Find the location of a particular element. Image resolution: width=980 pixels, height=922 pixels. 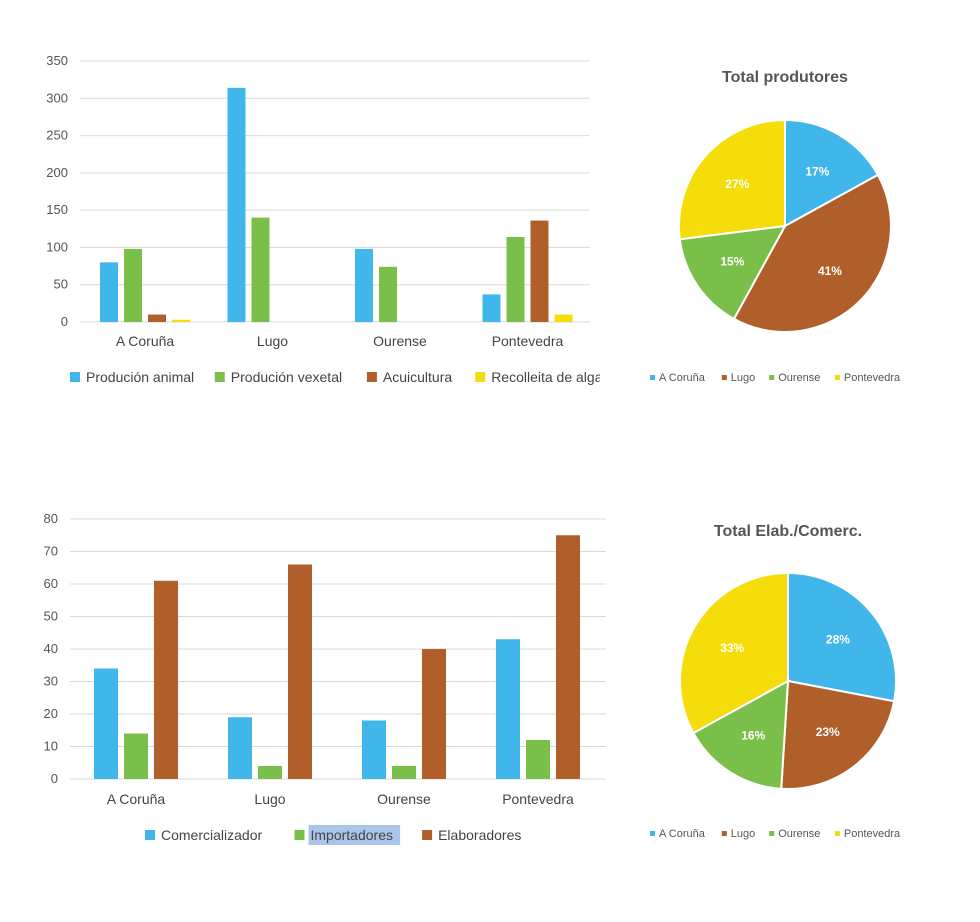

y-tick-label: 10 is located at coordinates (51, 746).